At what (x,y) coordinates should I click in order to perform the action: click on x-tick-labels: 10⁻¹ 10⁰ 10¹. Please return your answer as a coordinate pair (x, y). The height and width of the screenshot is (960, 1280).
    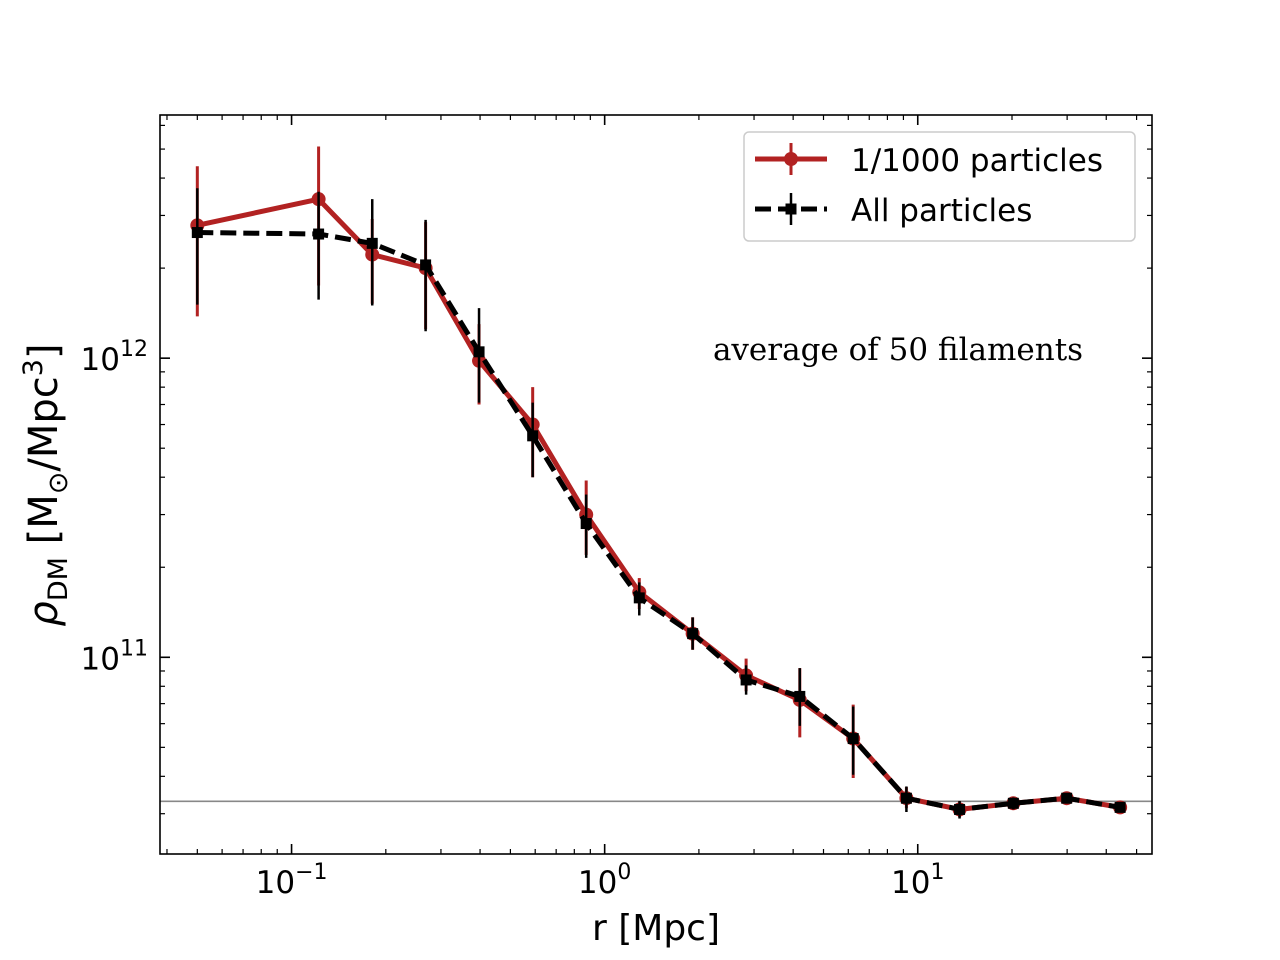
    Looking at the image, I should click on (600, 880).